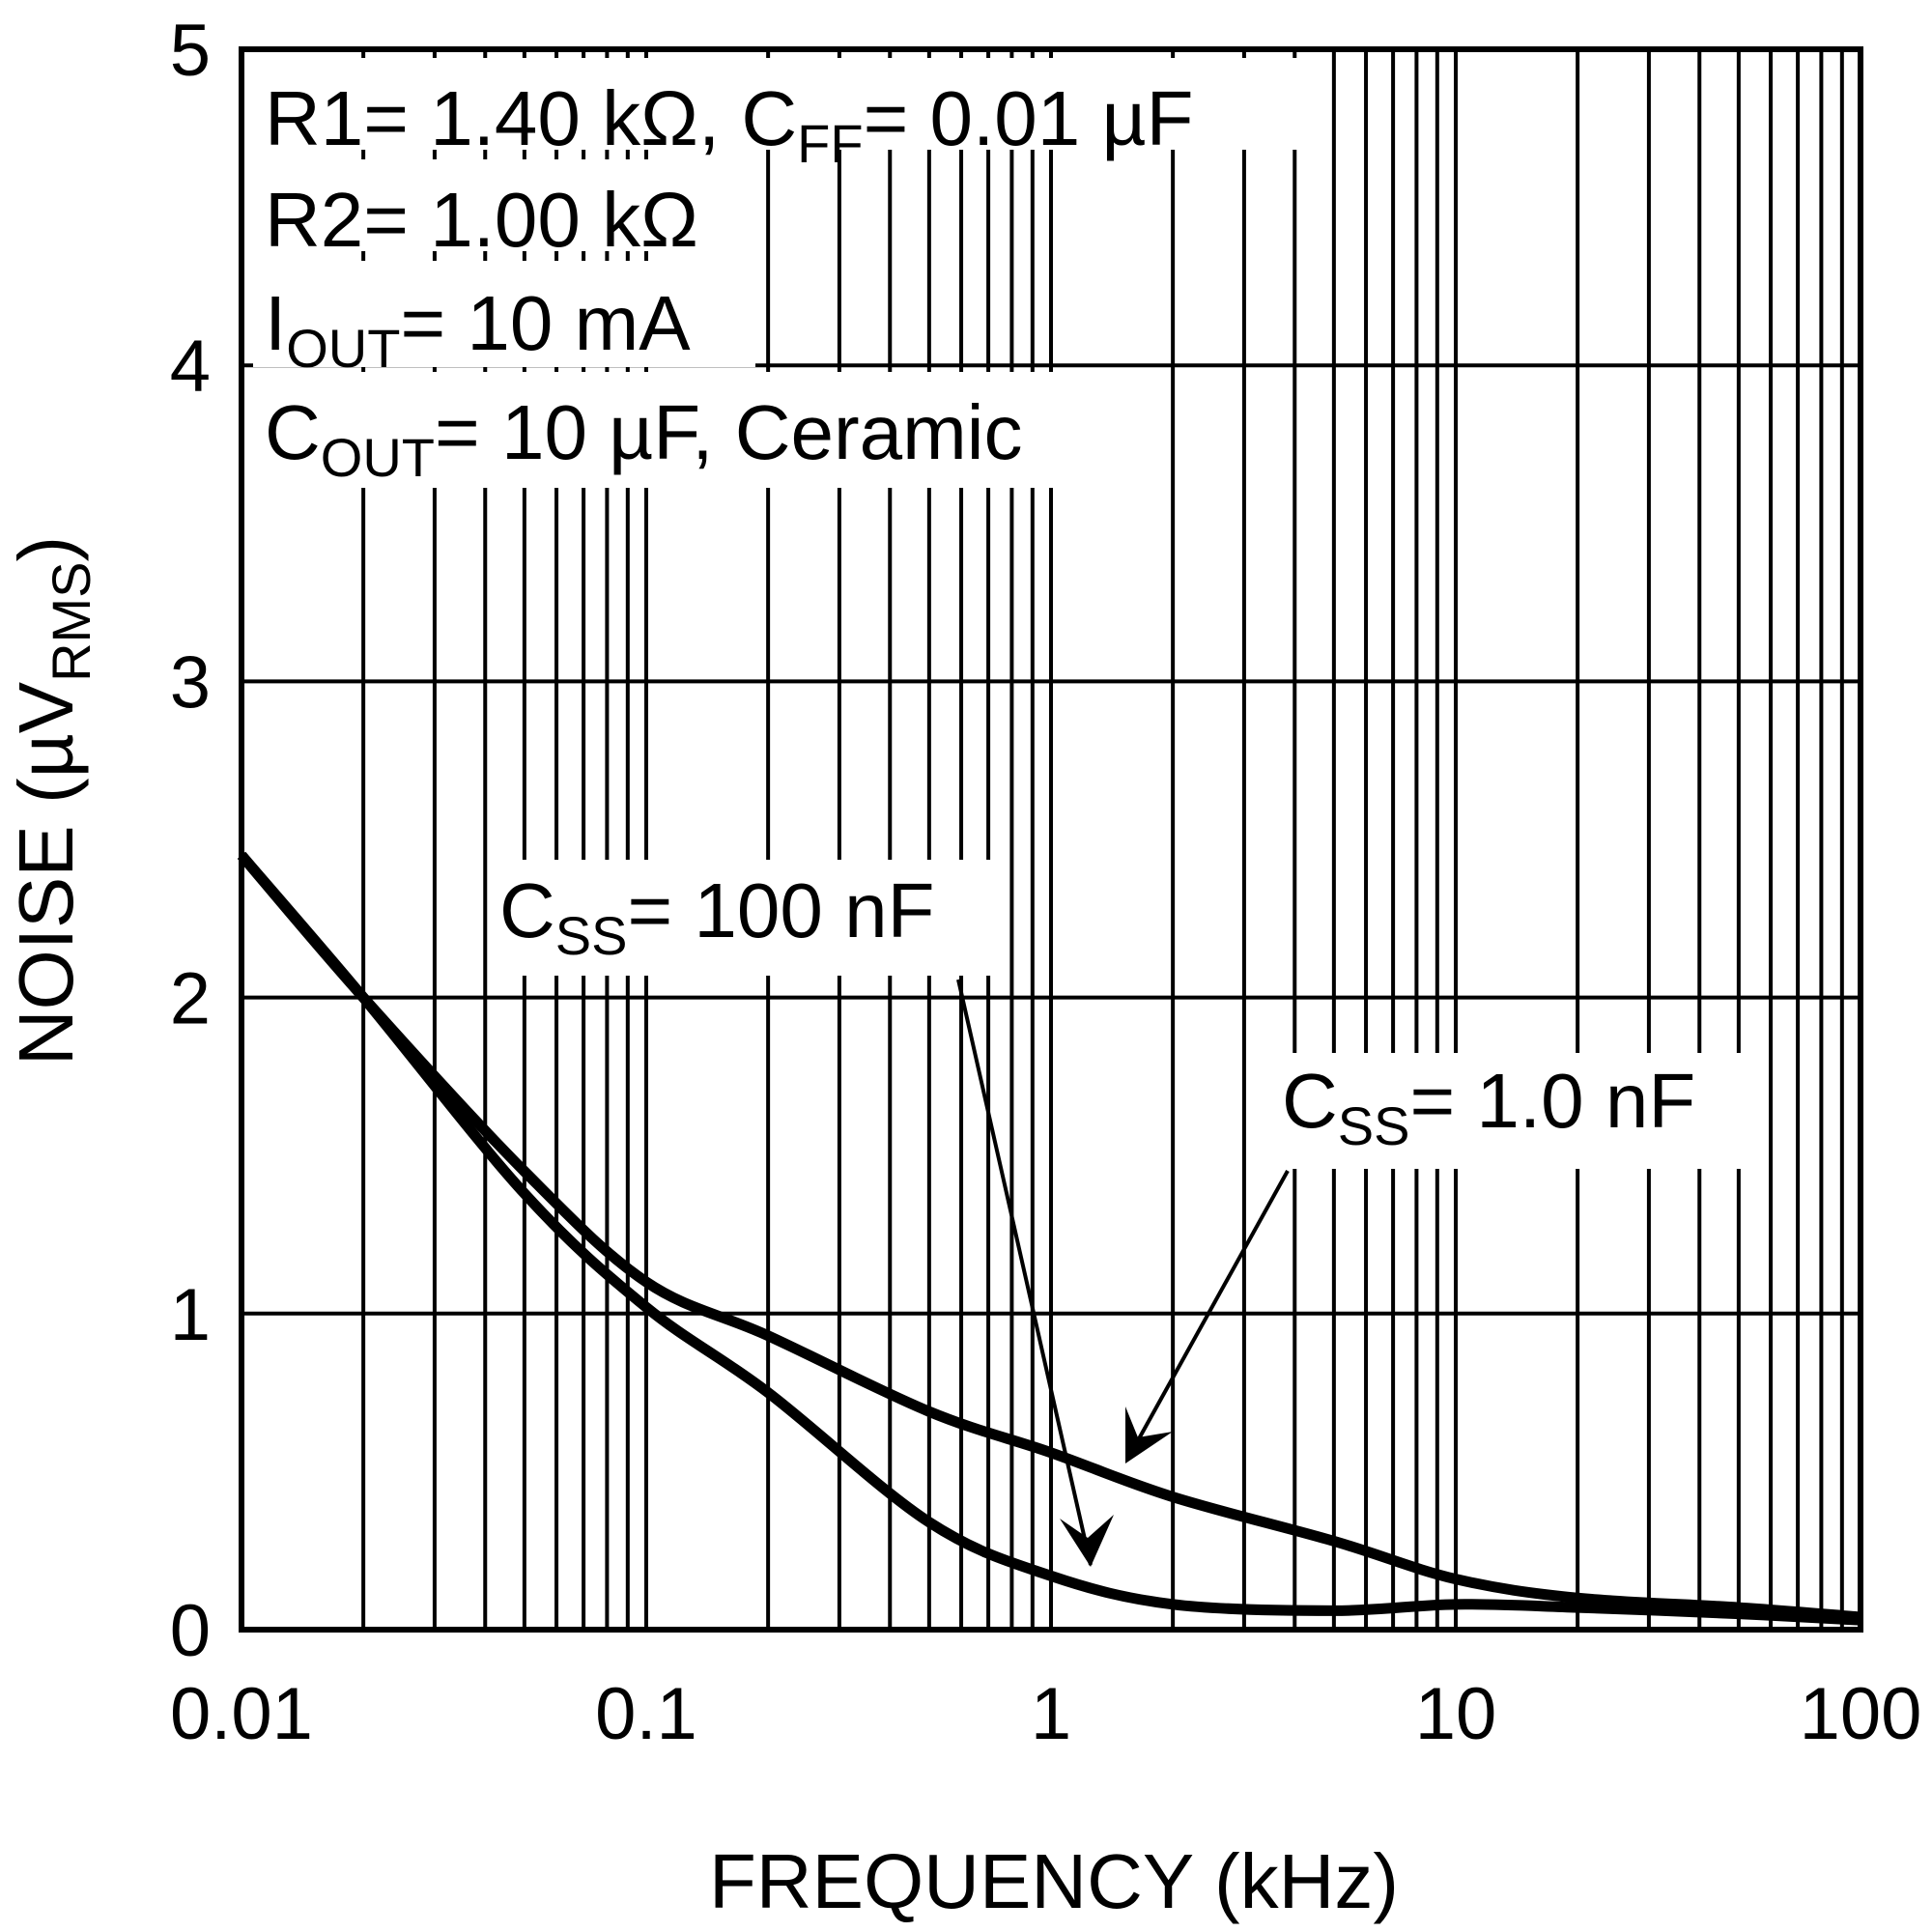 The image size is (1932, 1932). What do you see at coordinates (646, 1714) in the screenshot?
I see `x-tick-label: 0.1` at bounding box center [646, 1714].